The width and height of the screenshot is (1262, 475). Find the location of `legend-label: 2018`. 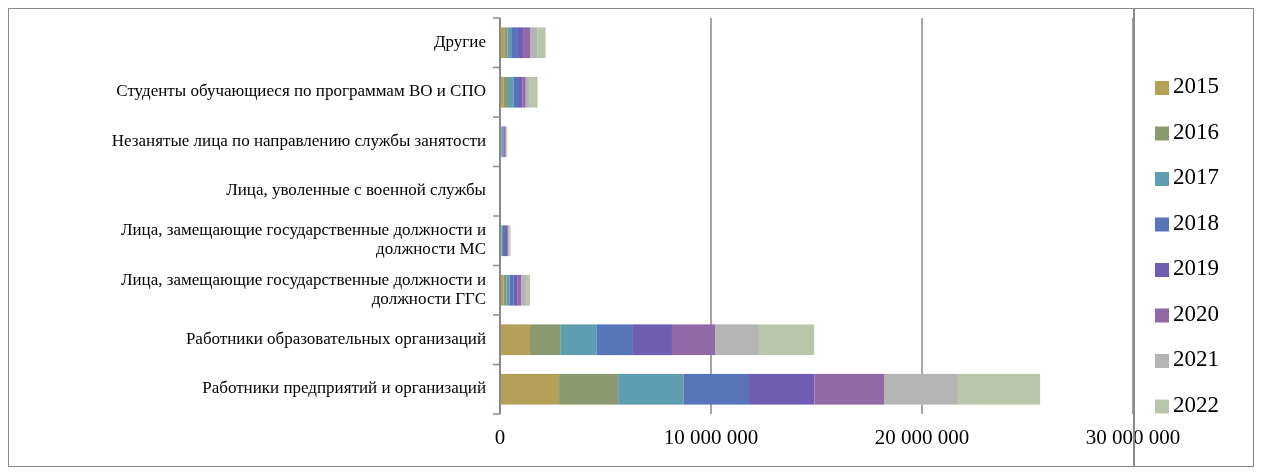

legend-label: 2018 is located at coordinates (1196, 222).